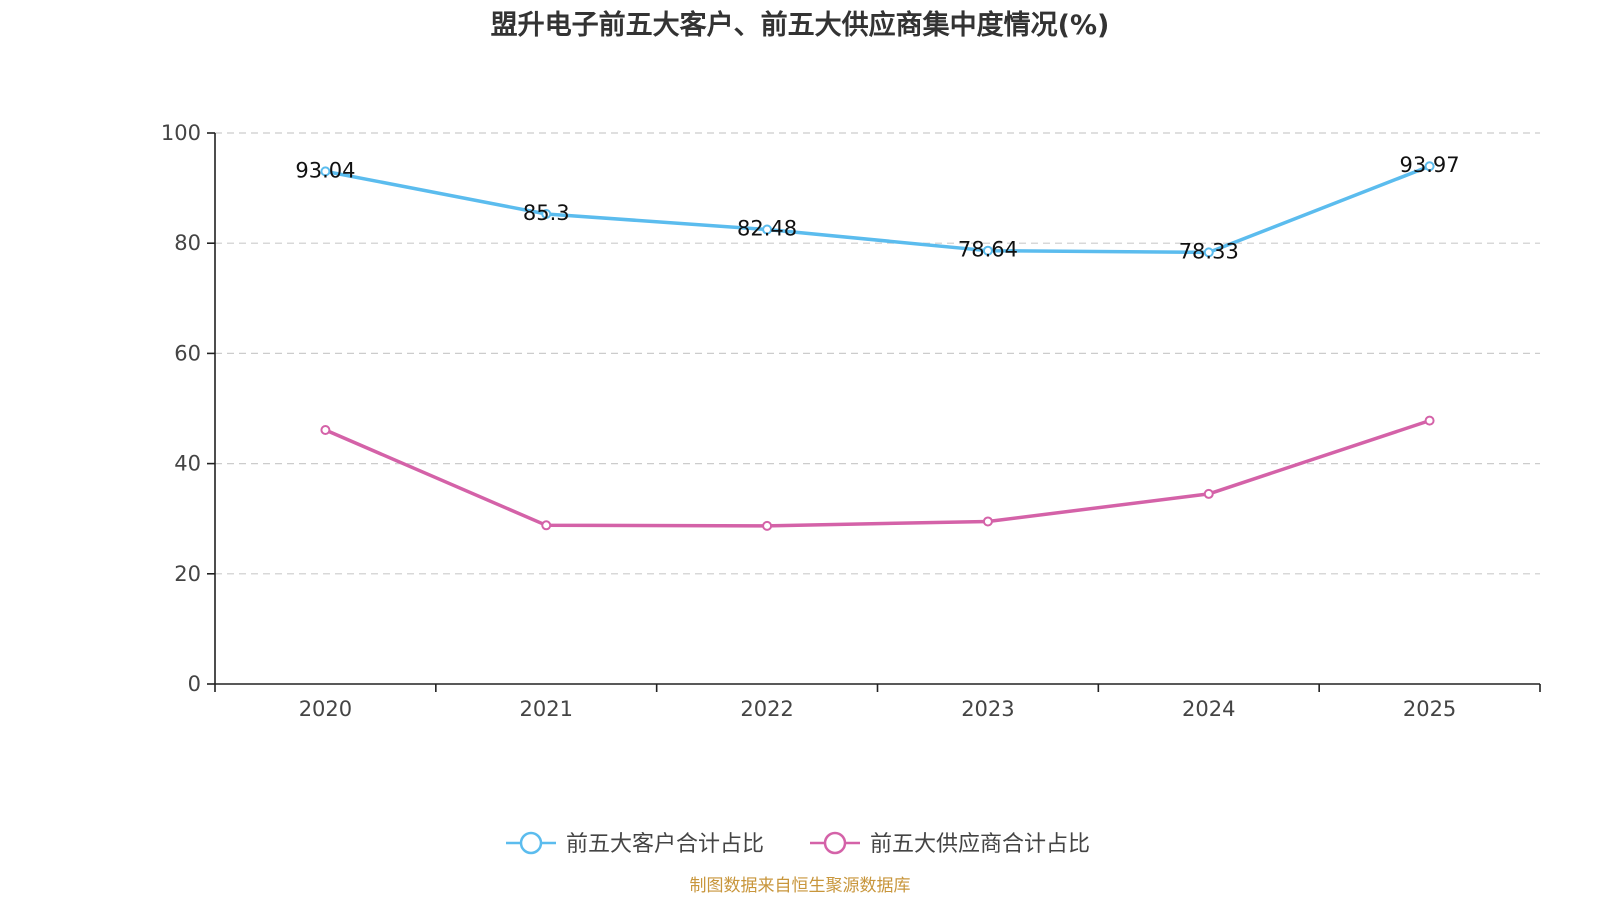  I want to click on legend-item-2: 前五大供应商合计占比, so click(950, 844).